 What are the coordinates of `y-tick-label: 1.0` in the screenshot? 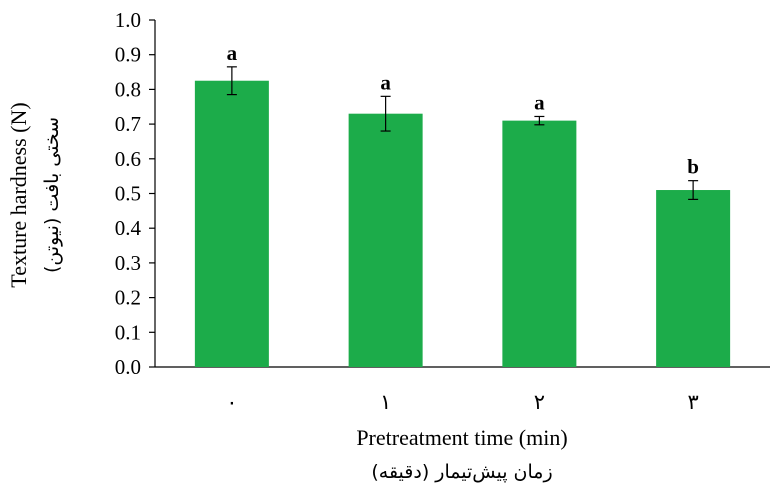 It's located at (128, 20).